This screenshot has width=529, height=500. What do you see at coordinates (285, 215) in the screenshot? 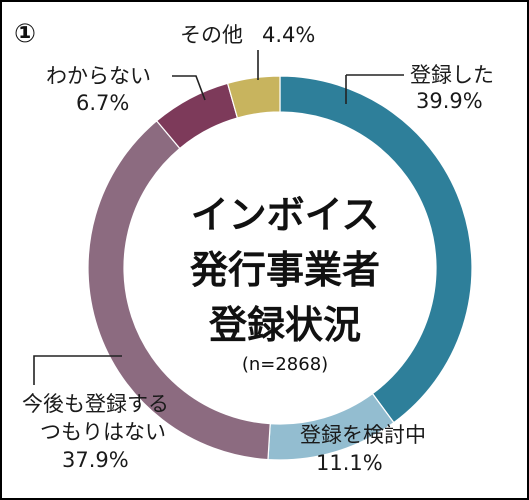
I see `chart-title-line-1: インボイス` at bounding box center [285, 215].